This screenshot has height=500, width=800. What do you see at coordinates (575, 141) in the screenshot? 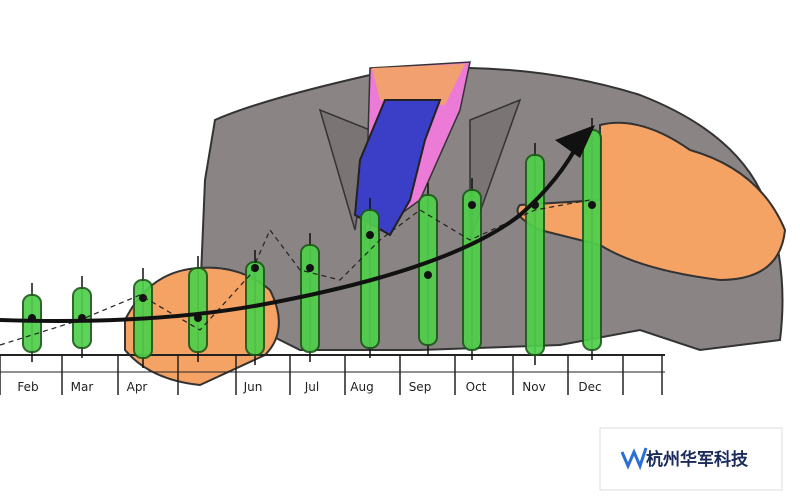
I see `arrow-head` at bounding box center [575, 141].